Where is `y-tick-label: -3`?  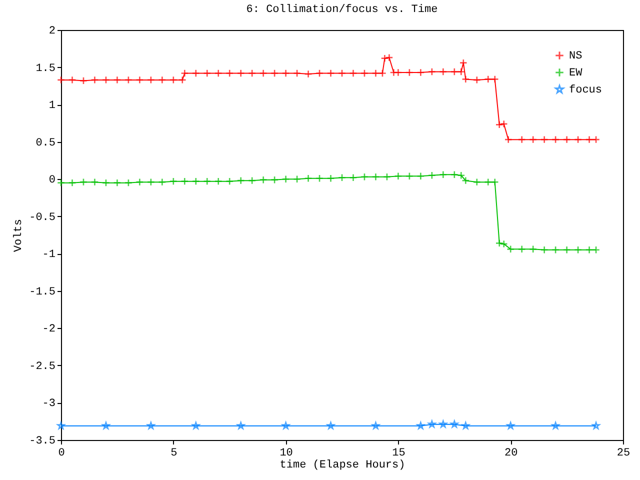 y-tick-label: -3 is located at coordinates (49, 404).